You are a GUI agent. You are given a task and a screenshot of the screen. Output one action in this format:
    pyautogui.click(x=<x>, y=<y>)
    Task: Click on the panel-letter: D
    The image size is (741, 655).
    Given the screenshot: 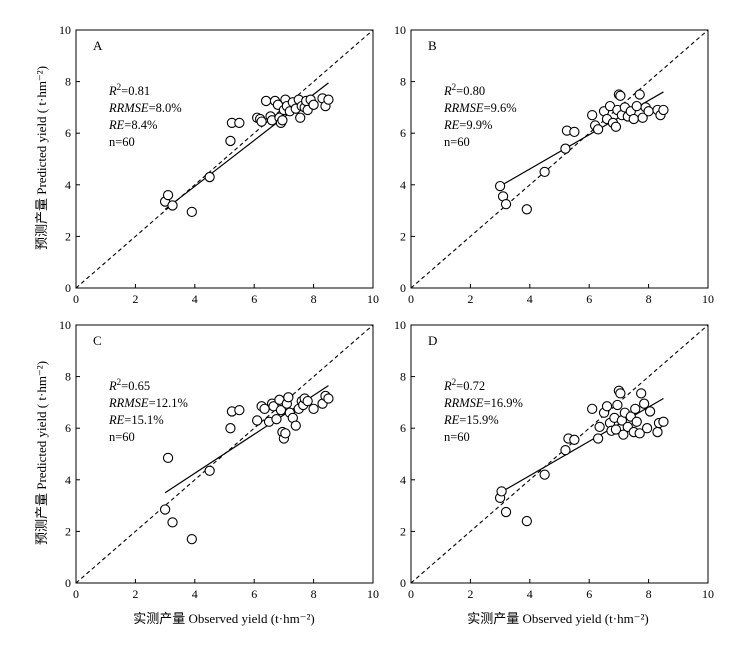 What is the action you would take?
    pyautogui.click(x=432, y=340)
    